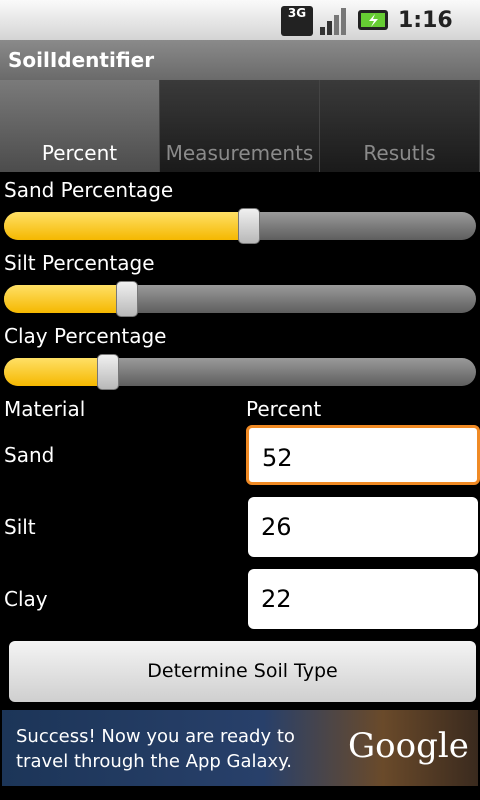 This screenshot has width=480, height=800. I want to click on material-label: Clay, so click(26, 599).